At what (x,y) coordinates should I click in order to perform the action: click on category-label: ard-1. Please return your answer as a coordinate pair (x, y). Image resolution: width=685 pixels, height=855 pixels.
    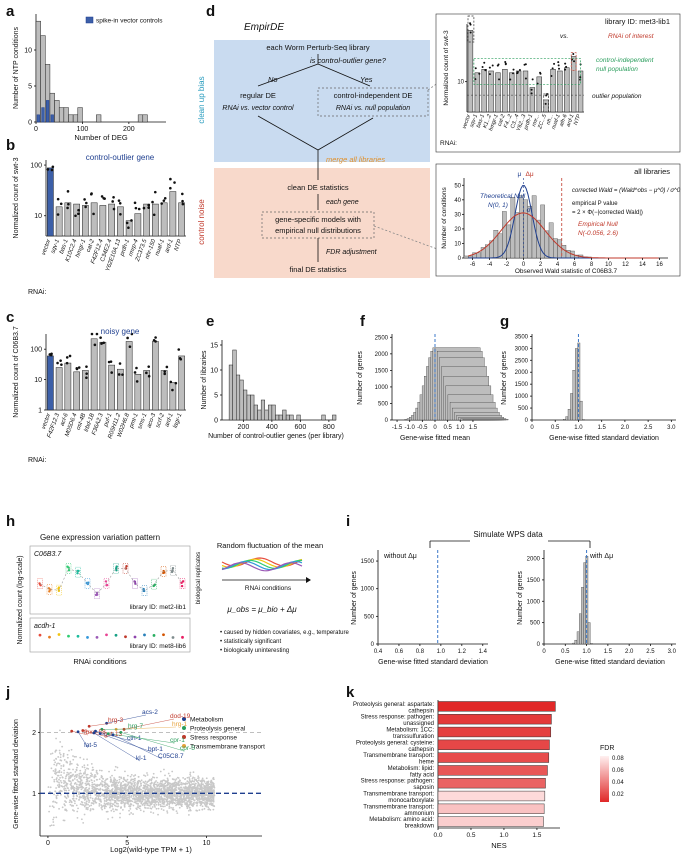
    Looking at the image, I should click on (169, 420).